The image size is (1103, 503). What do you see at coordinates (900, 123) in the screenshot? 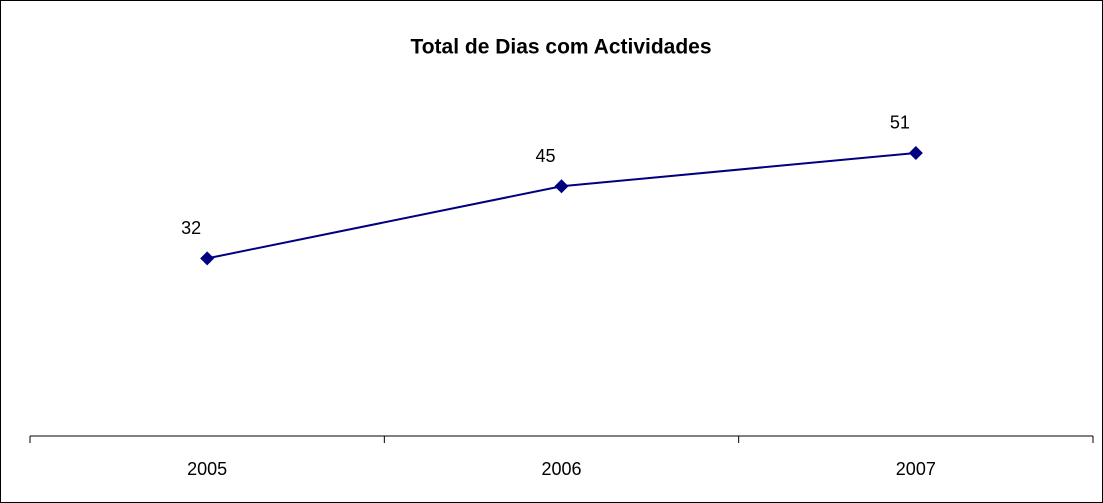
I see `data-label: 51` at bounding box center [900, 123].